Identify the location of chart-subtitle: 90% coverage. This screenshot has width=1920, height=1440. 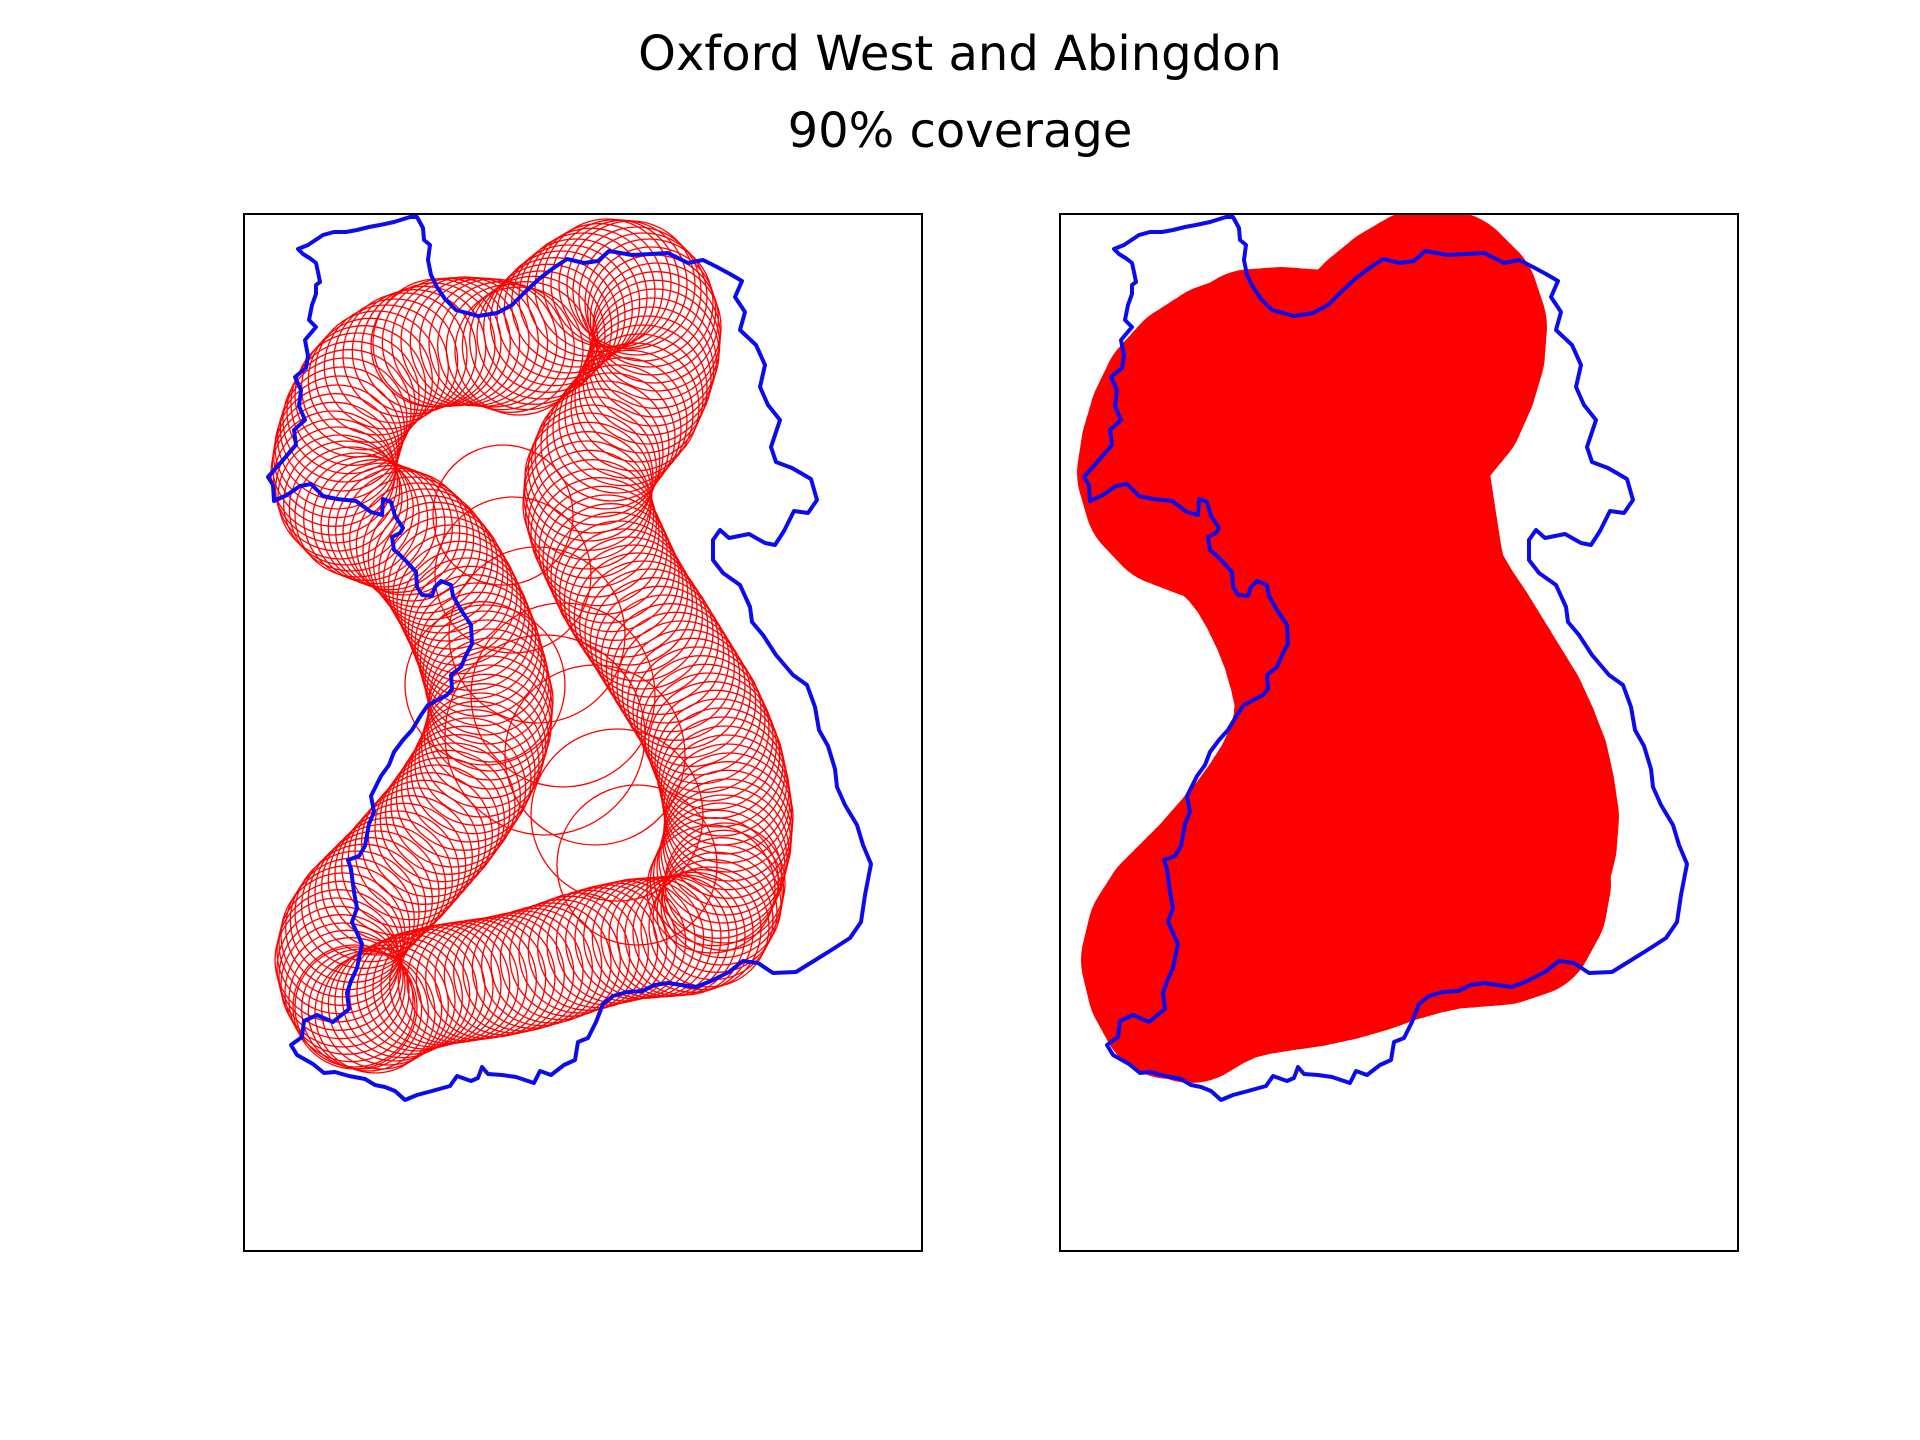
(960, 131).